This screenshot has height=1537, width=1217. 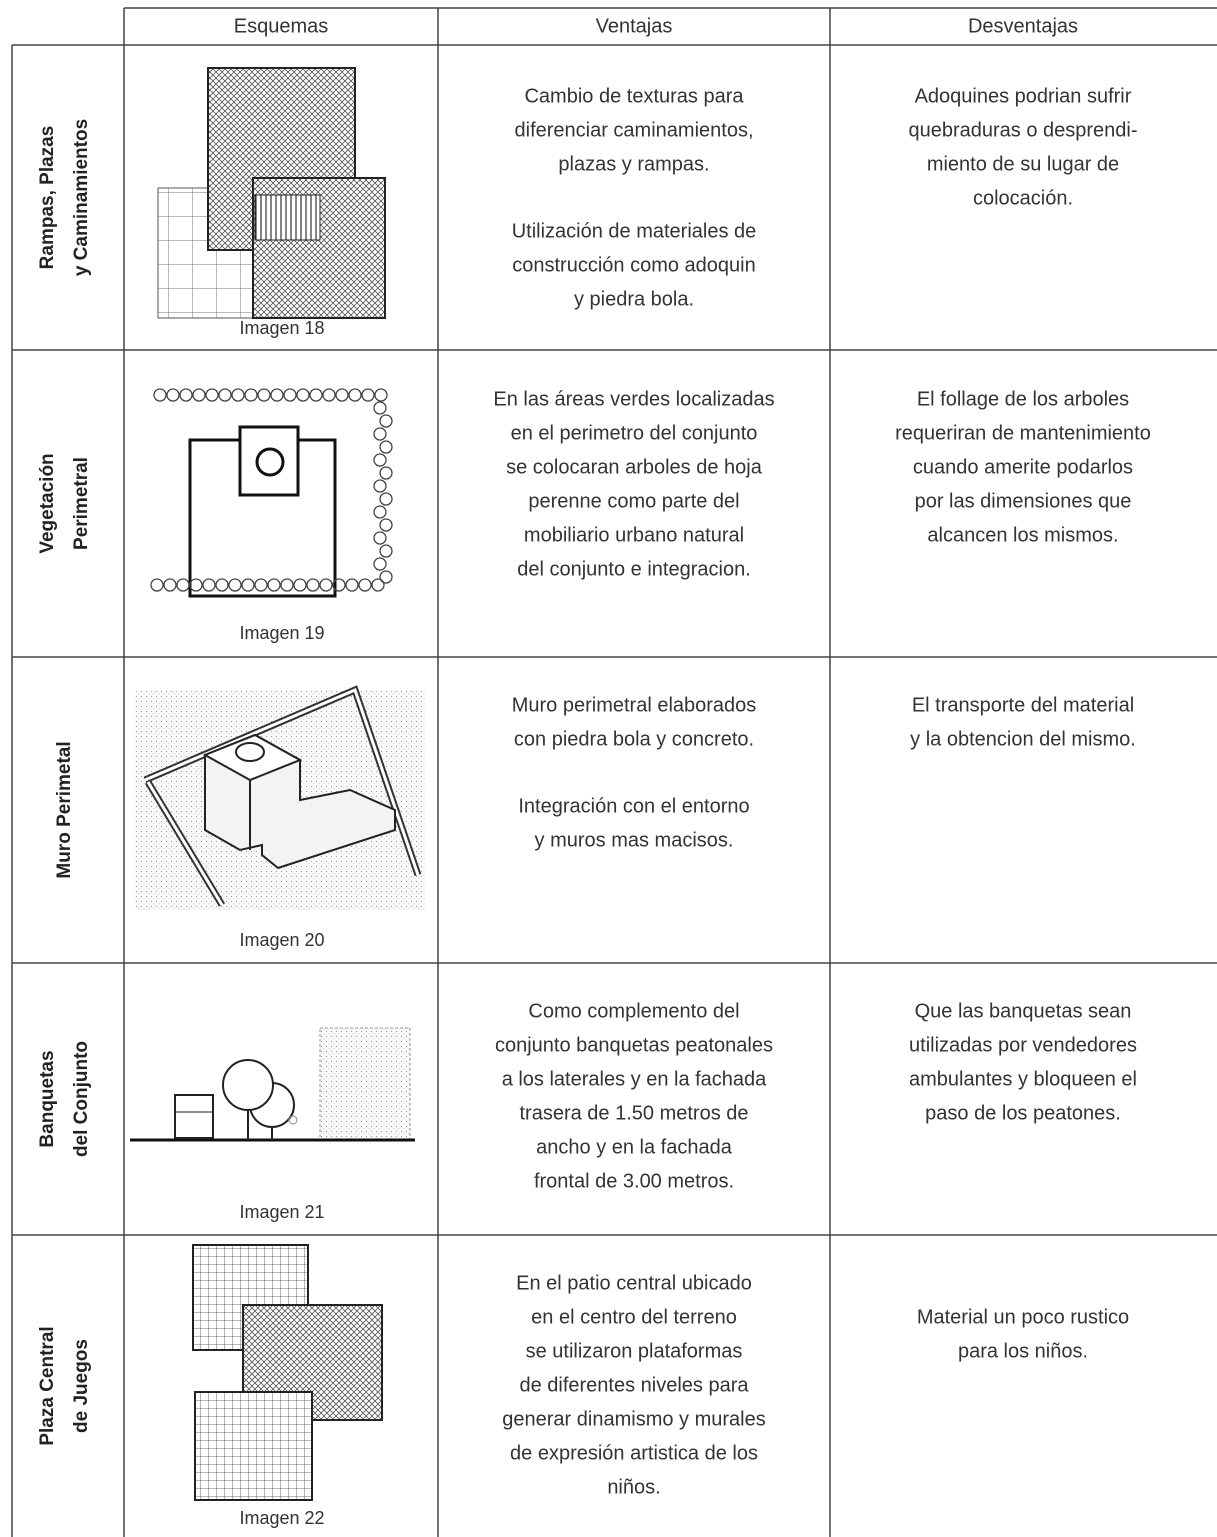 What do you see at coordinates (1023, 1317) in the screenshot?
I see `disadvantage-line: Material un poco rustico` at bounding box center [1023, 1317].